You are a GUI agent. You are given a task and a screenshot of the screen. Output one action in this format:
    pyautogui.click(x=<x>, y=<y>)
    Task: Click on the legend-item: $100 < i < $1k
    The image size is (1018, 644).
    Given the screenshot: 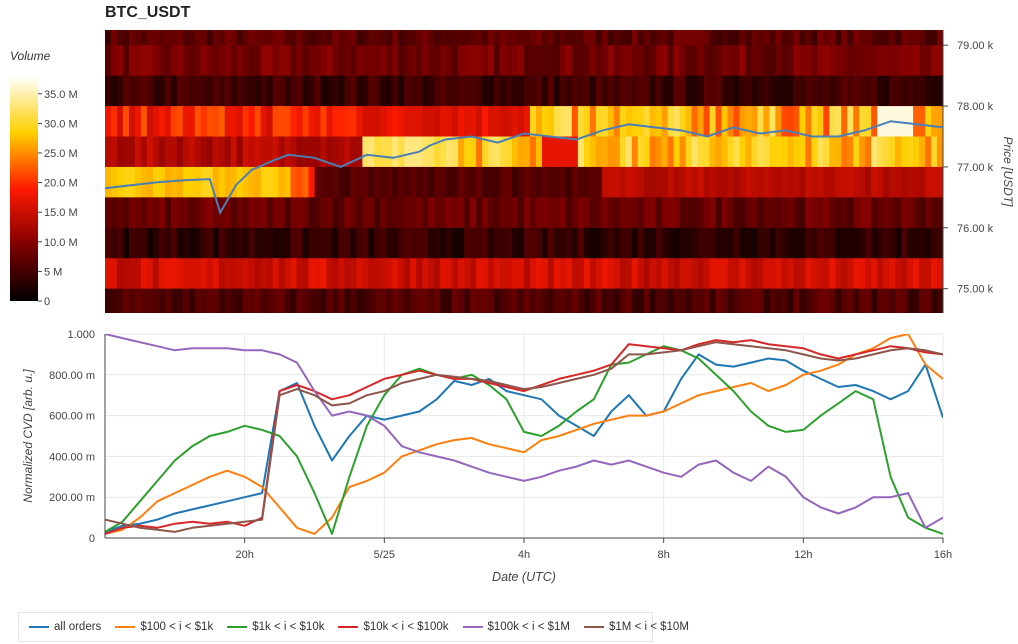 What is the action you would take?
    pyautogui.click(x=164, y=627)
    